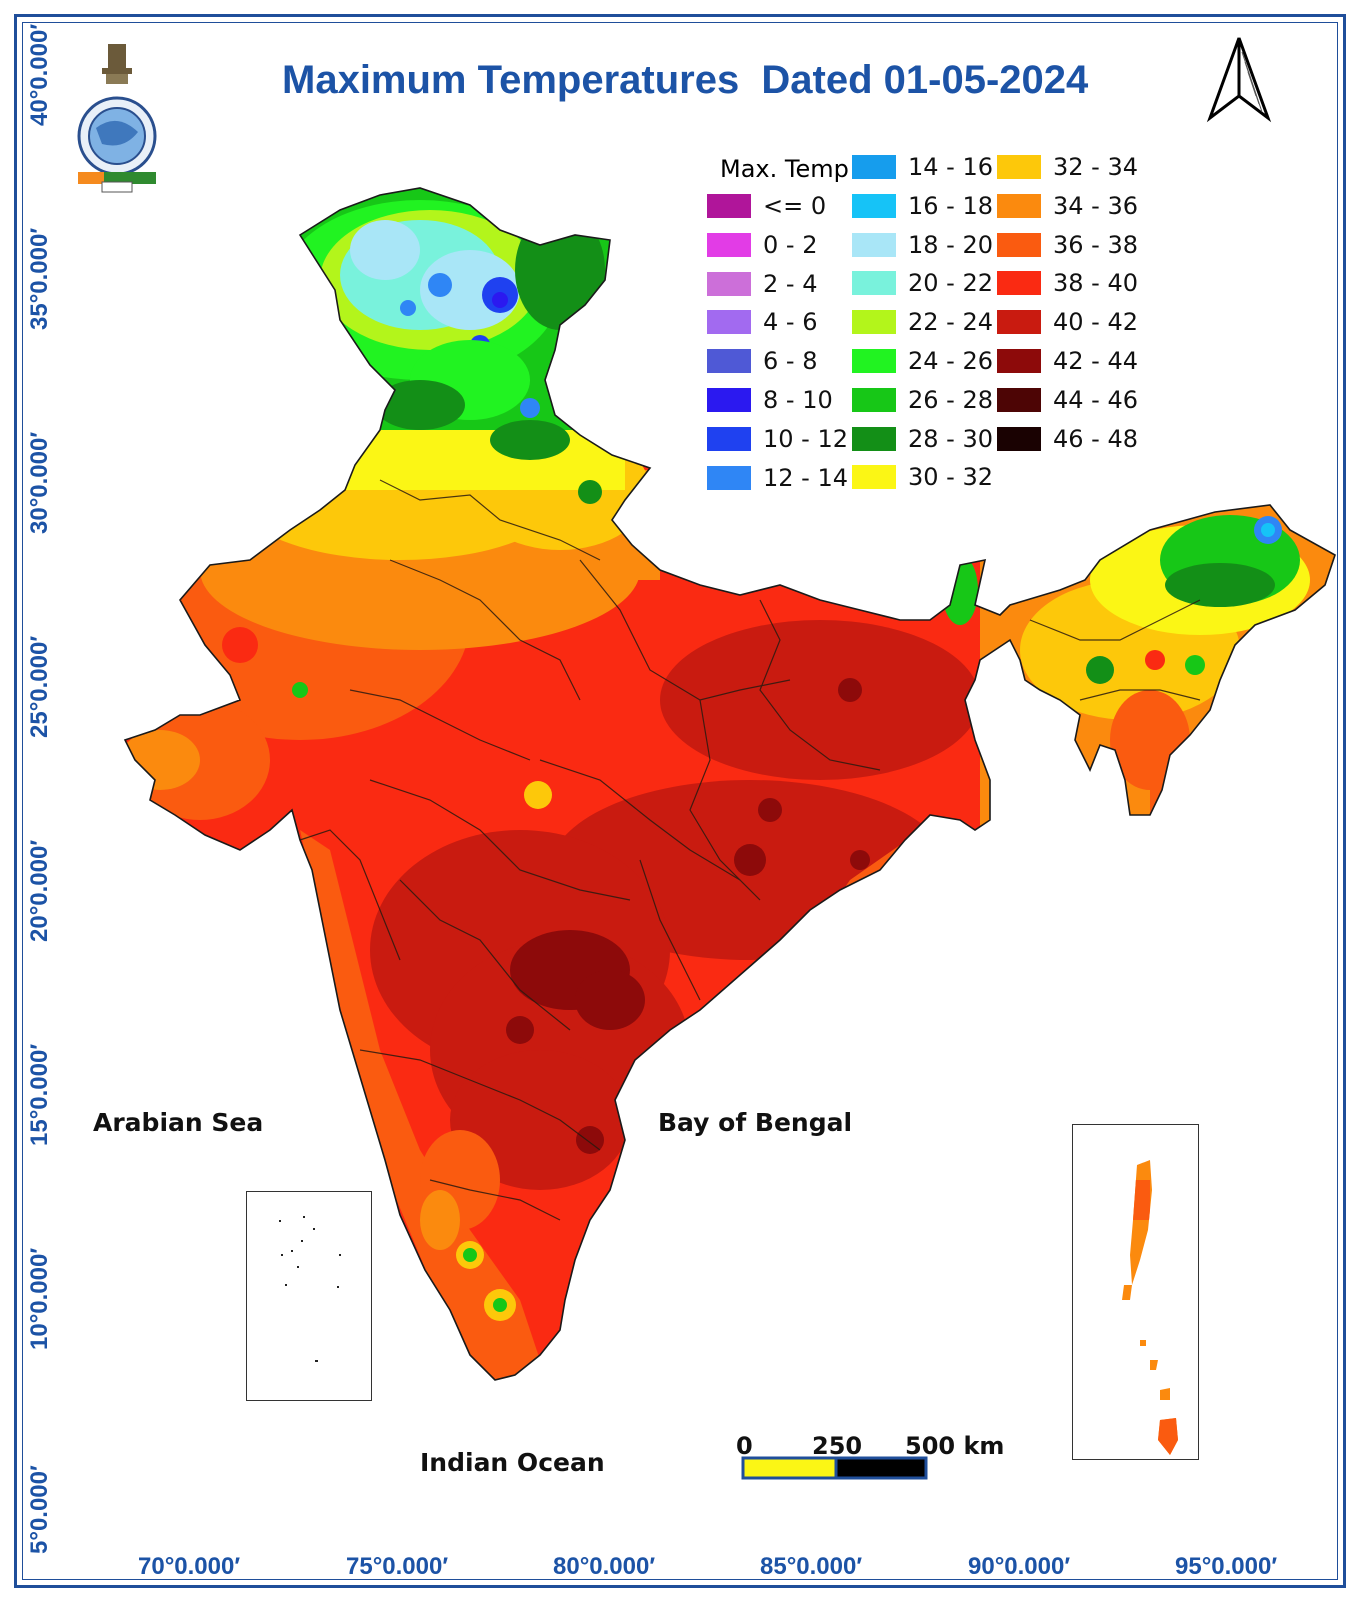 The height and width of the screenshot is (1600, 1364). Describe the element at coordinates (950, 205) in the screenshot. I see `legend-label: 16 - 18` at that location.